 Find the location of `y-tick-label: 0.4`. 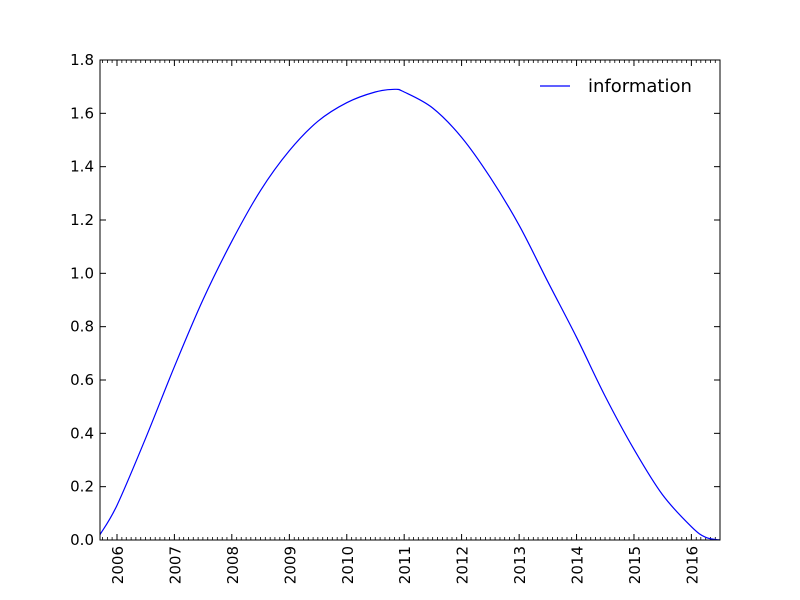

y-tick-label: 0.4 is located at coordinates (82, 433).